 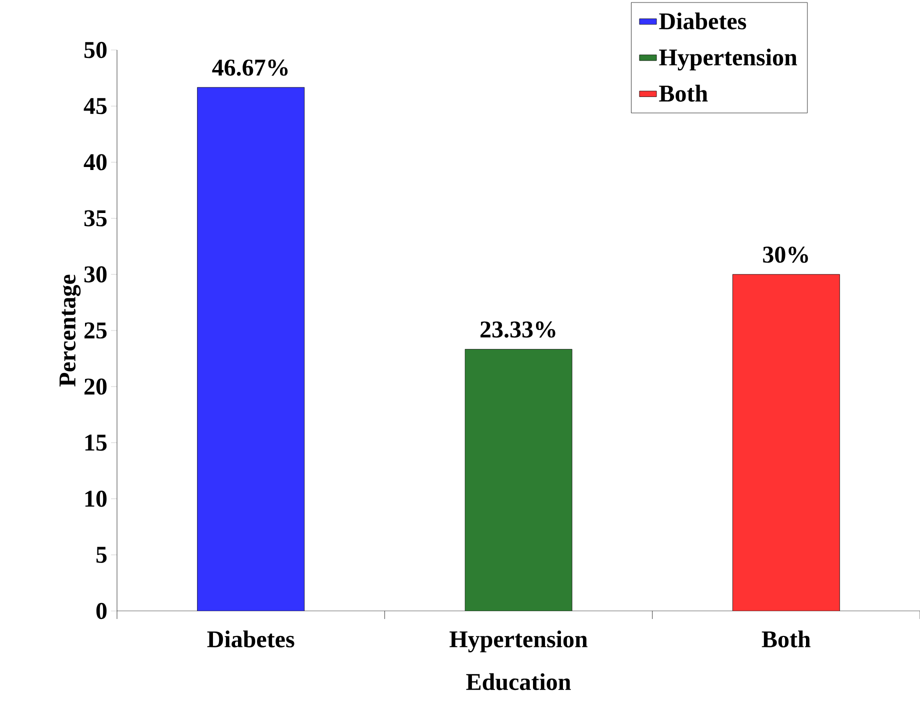 I want to click on x-tick-label: Hypertension, so click(x=519, y=641).